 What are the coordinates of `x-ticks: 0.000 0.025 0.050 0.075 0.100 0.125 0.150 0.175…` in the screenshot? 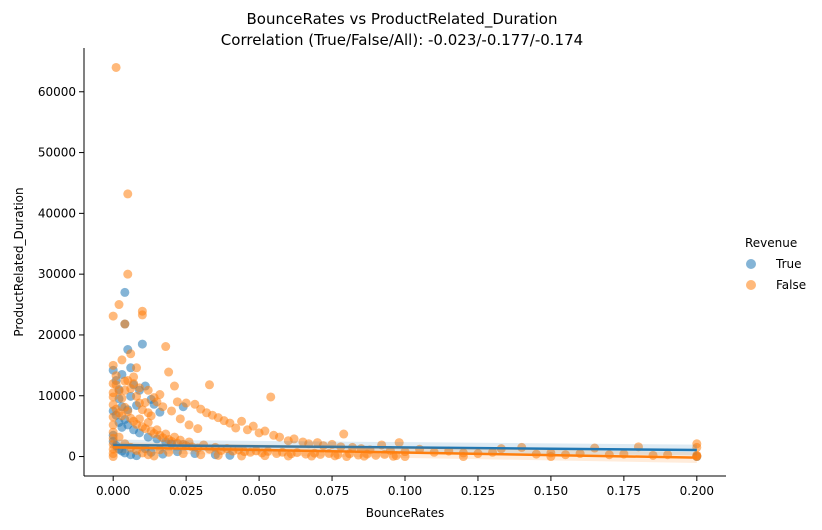 It's located at (405, 487).